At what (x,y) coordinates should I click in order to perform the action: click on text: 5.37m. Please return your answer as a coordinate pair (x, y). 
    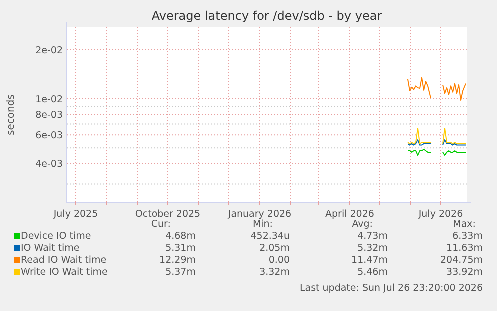
    Looking at the image, I should click on (181, 272).